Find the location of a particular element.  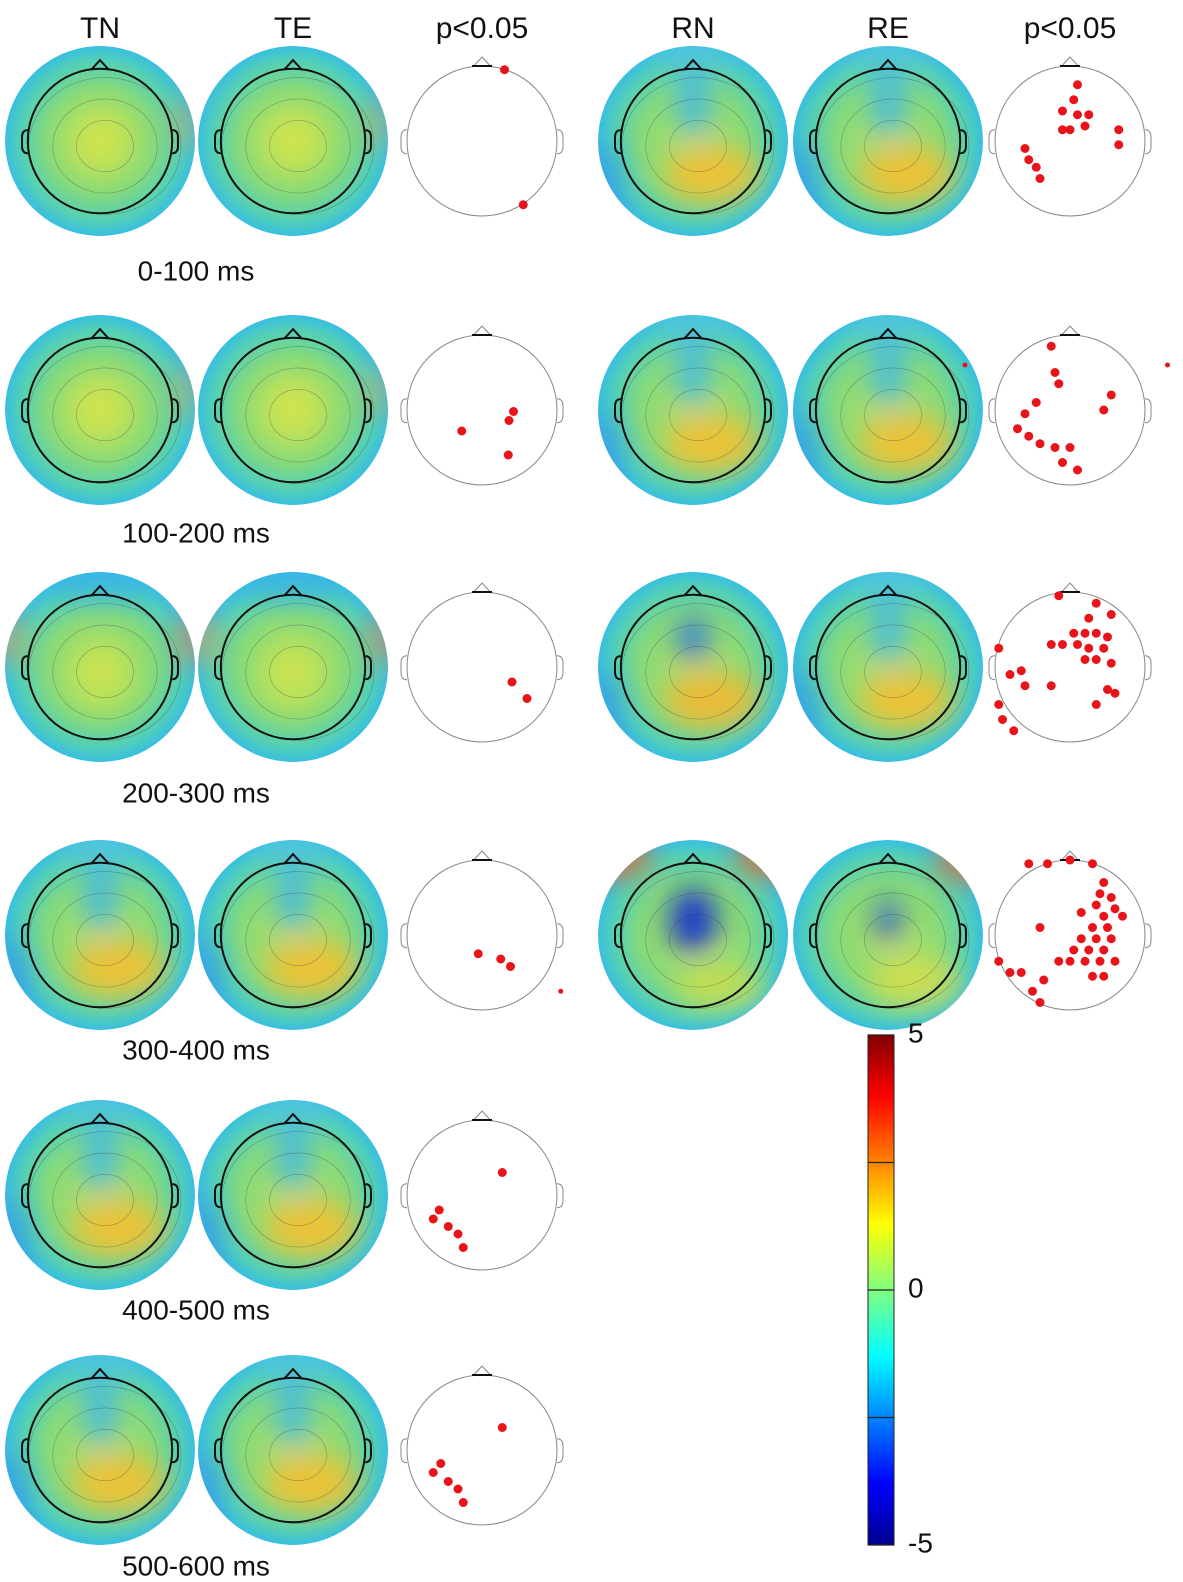

blobs is located at coordinates (293, 641).